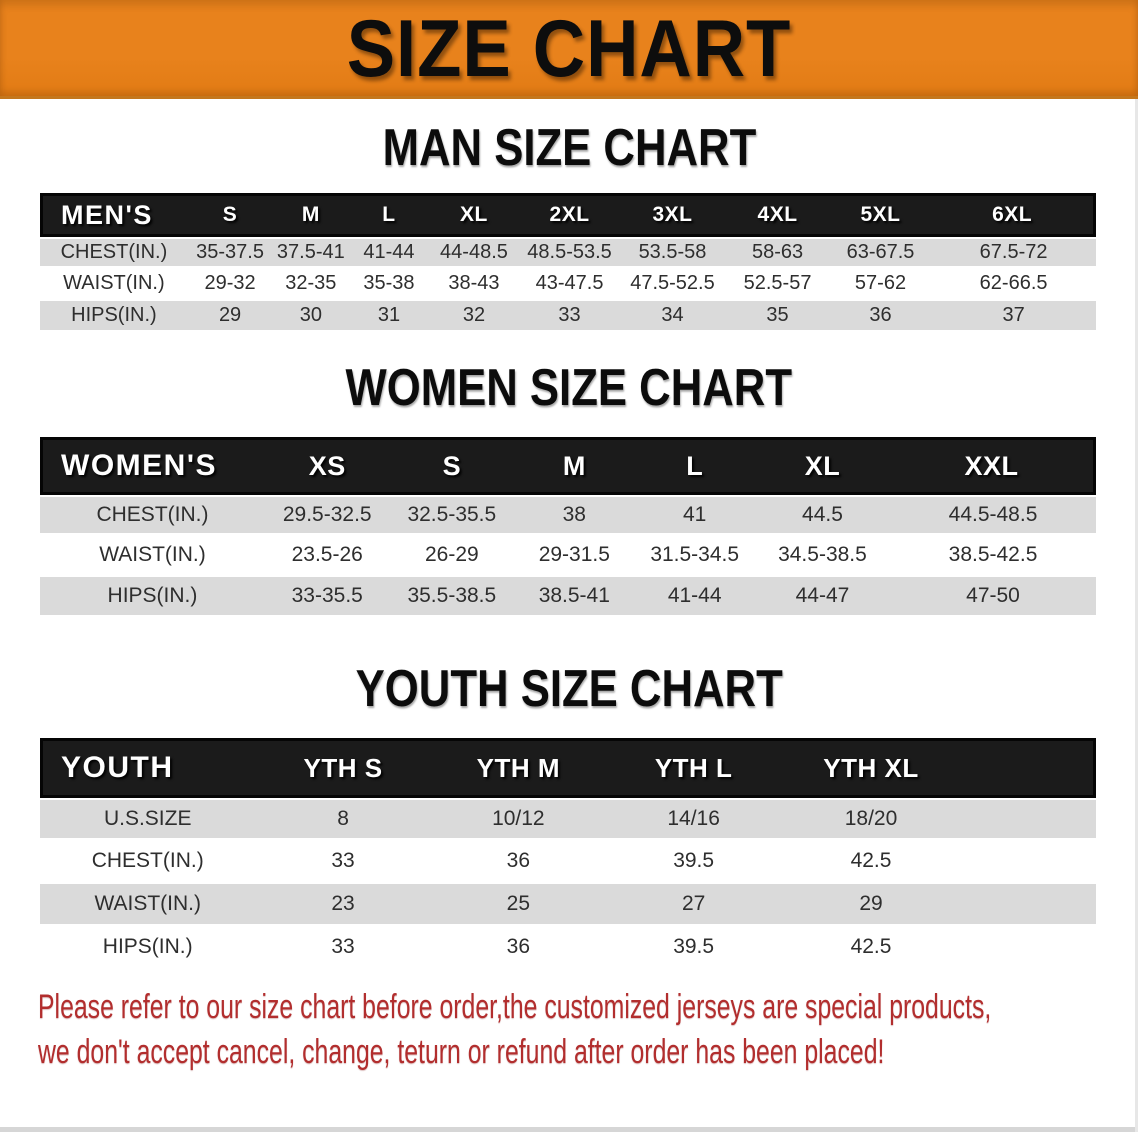  What do you see at coordinates (452, 597) in the screenshot?
I see `measurement-value: 35.5-38.5` at bounding box center [452, 597].